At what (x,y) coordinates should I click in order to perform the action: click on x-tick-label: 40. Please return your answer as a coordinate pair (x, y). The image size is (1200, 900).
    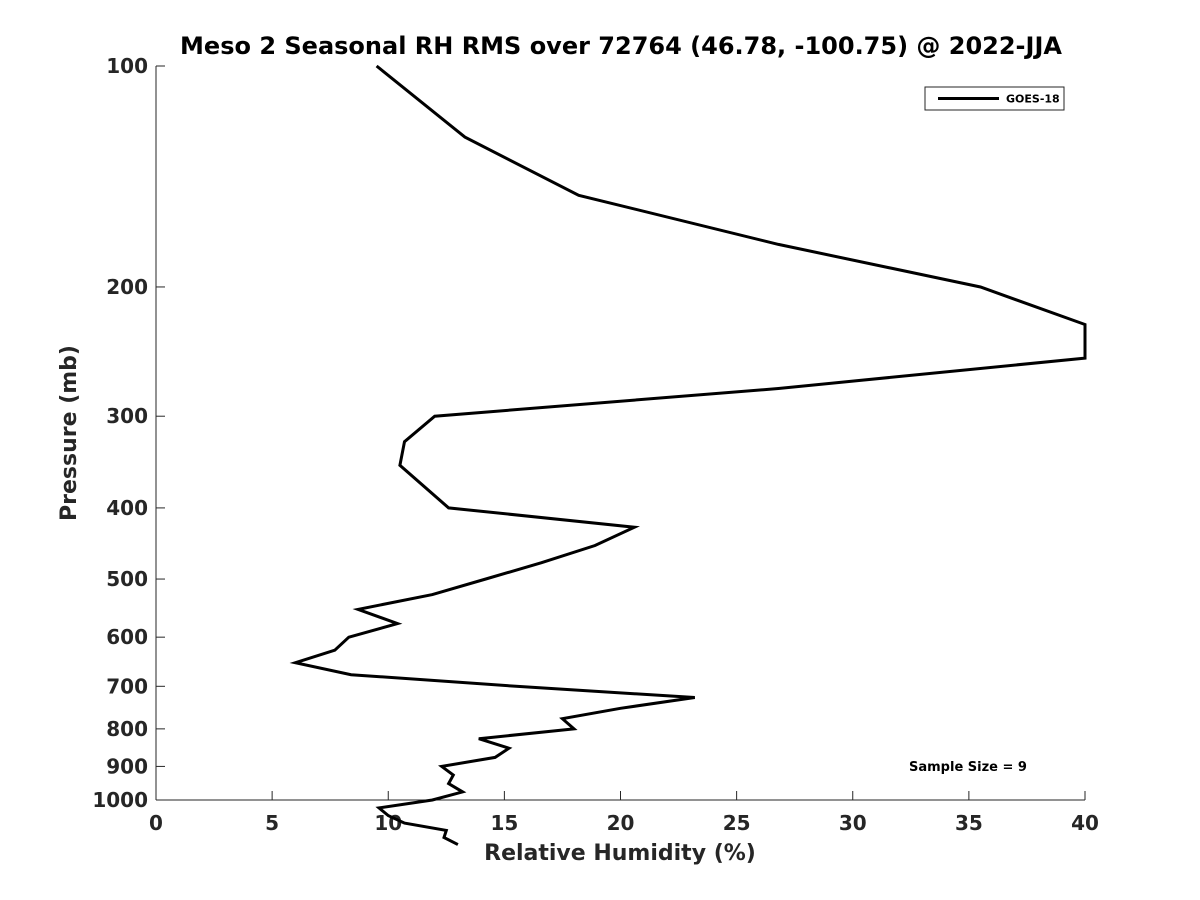
    Looking at the image, I should click on (1085, 823).